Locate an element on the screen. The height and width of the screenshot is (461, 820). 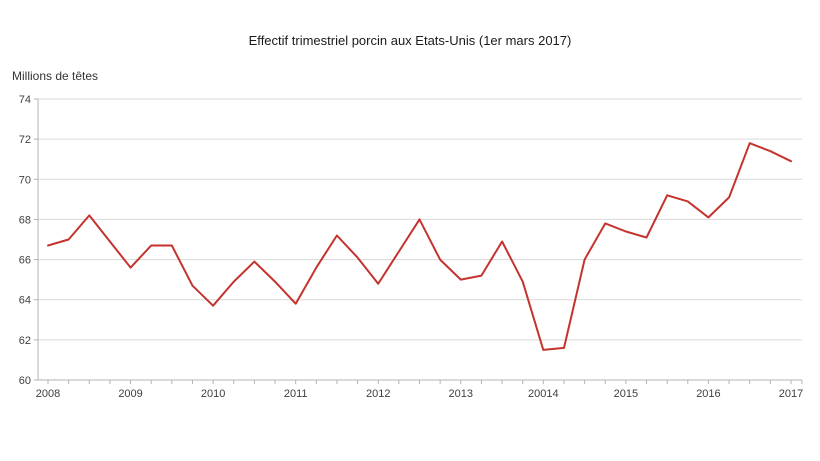
y-tick-label: 72 is located at coordinates (25, 140).